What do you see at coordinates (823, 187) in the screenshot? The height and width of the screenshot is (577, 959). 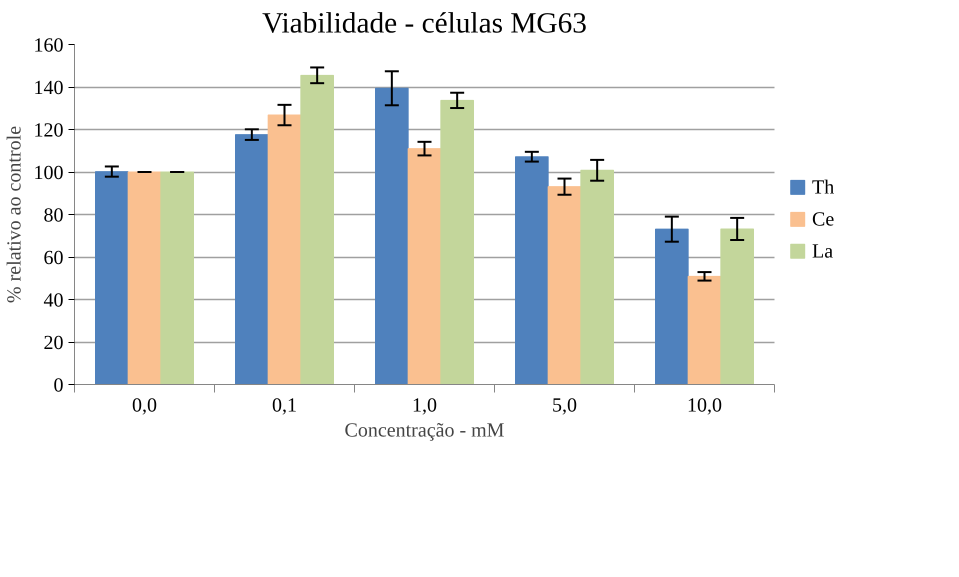 I see `legend-label: Th` at bounding box center [823, 187].